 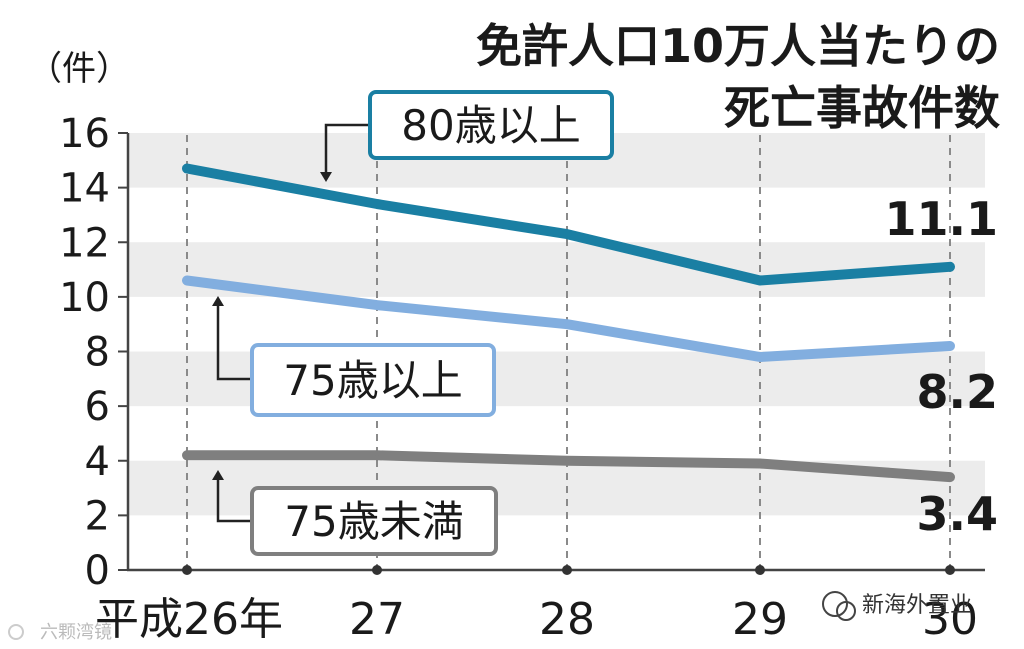 What do you see at coordinates (76, 632) in the screenshot?
I see `watermark-left-text: 六颗湾镜` at bounding box center [76, 632].